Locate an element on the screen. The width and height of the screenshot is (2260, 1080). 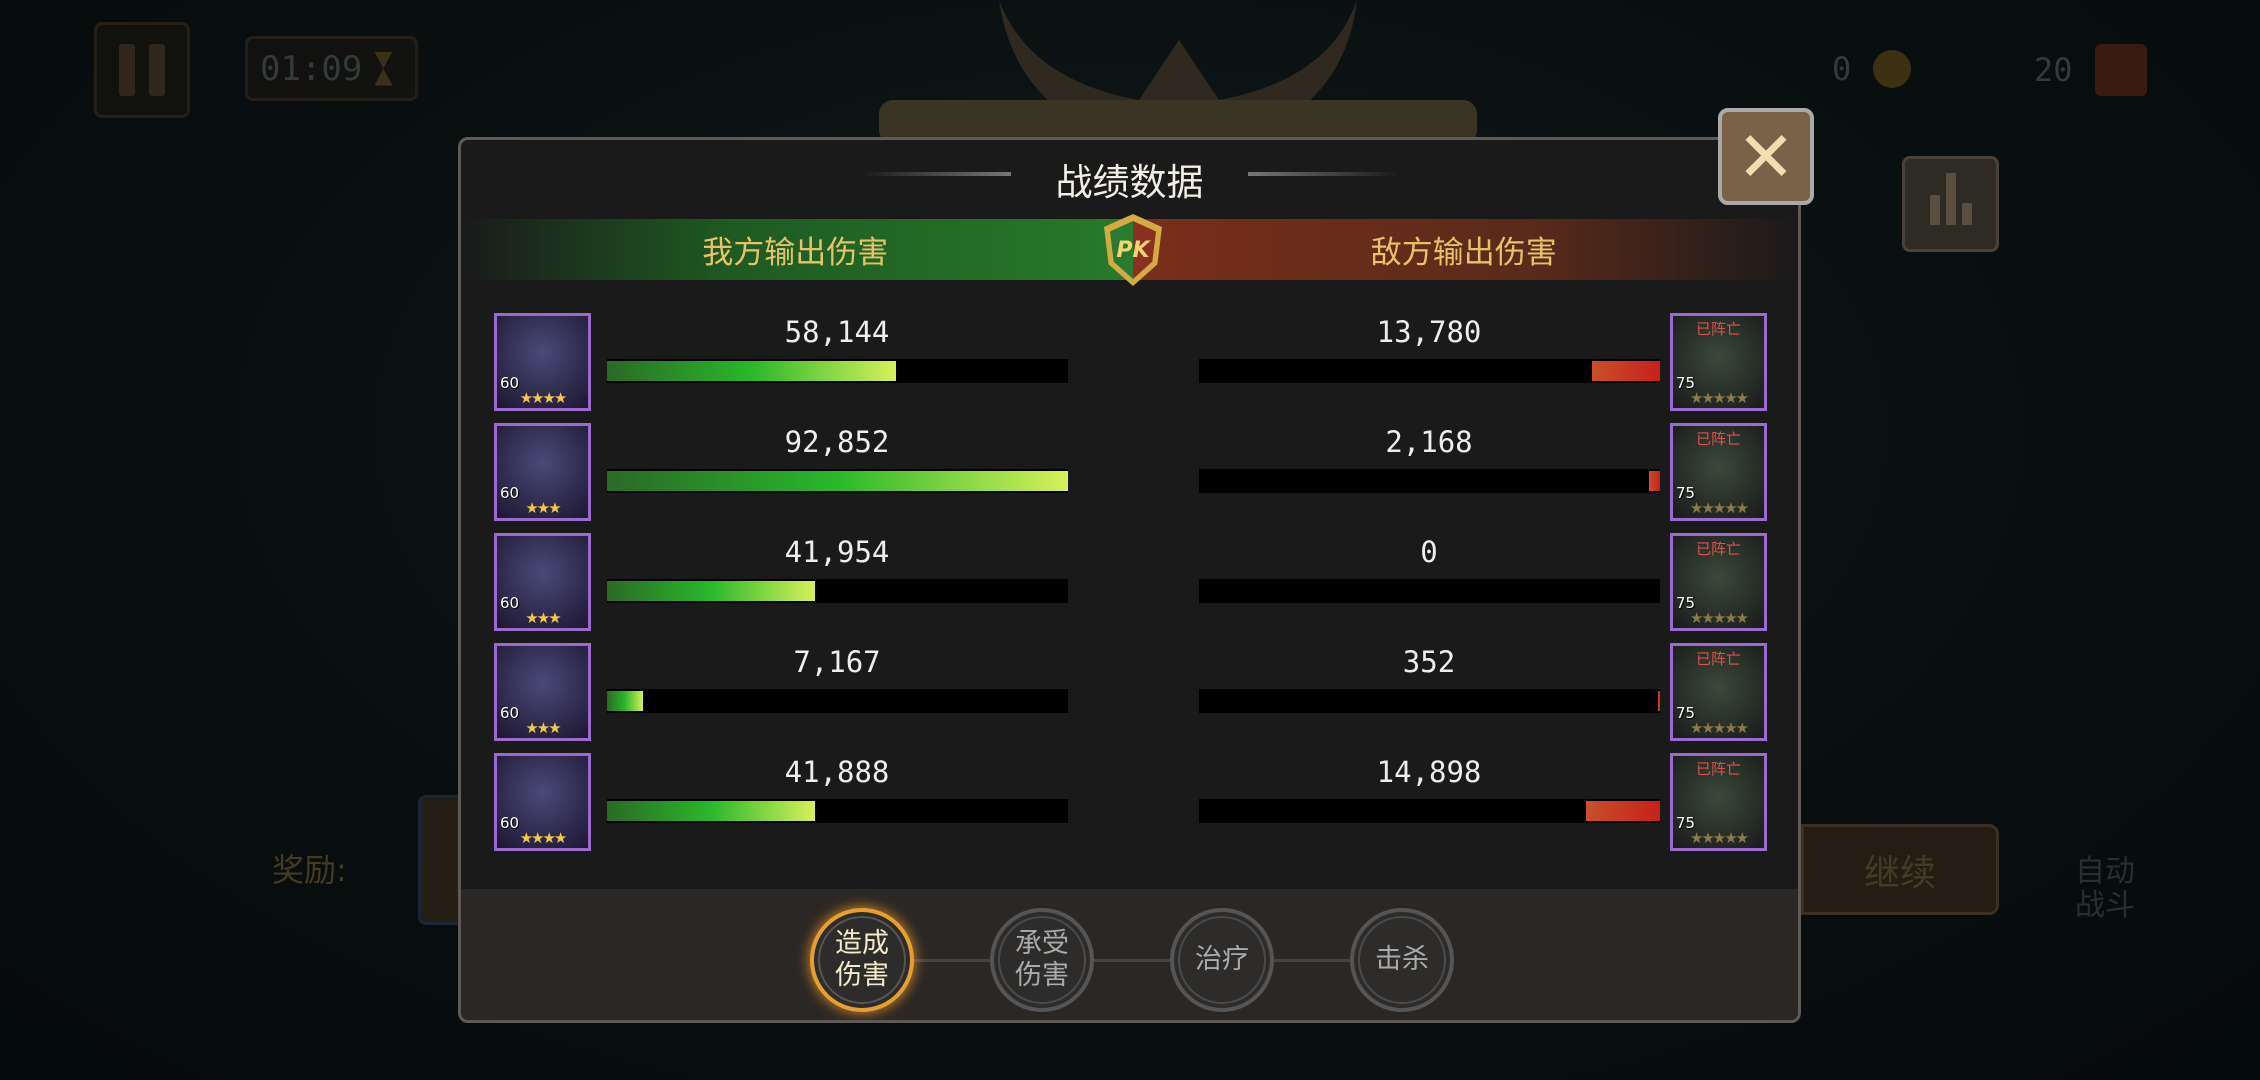
close-x-icon: ✕ is located at coordinates (1766, 156).